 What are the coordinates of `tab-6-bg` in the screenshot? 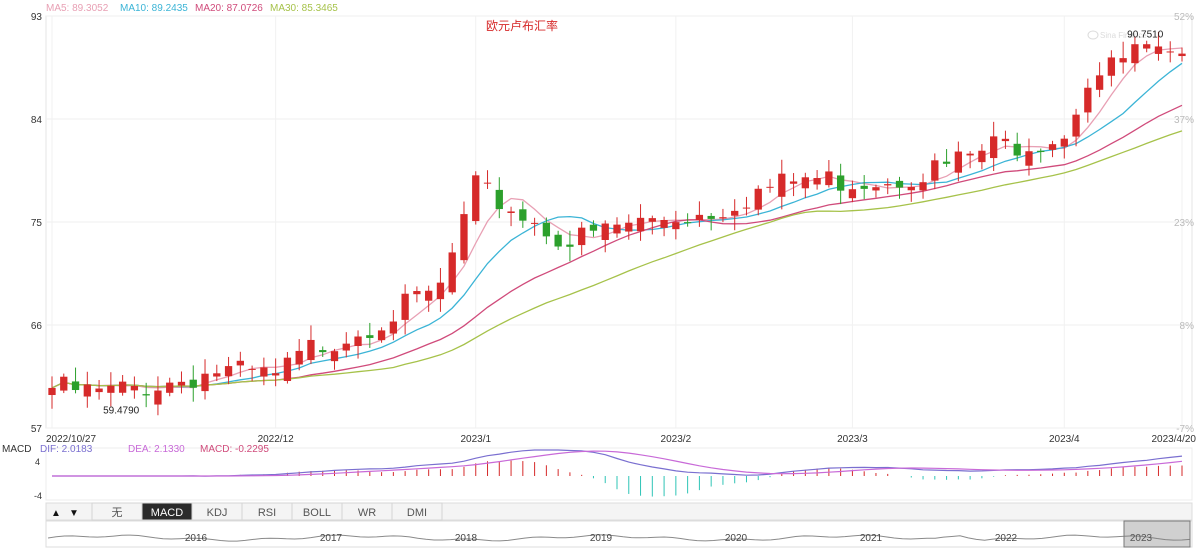 It's located at (417, 511).